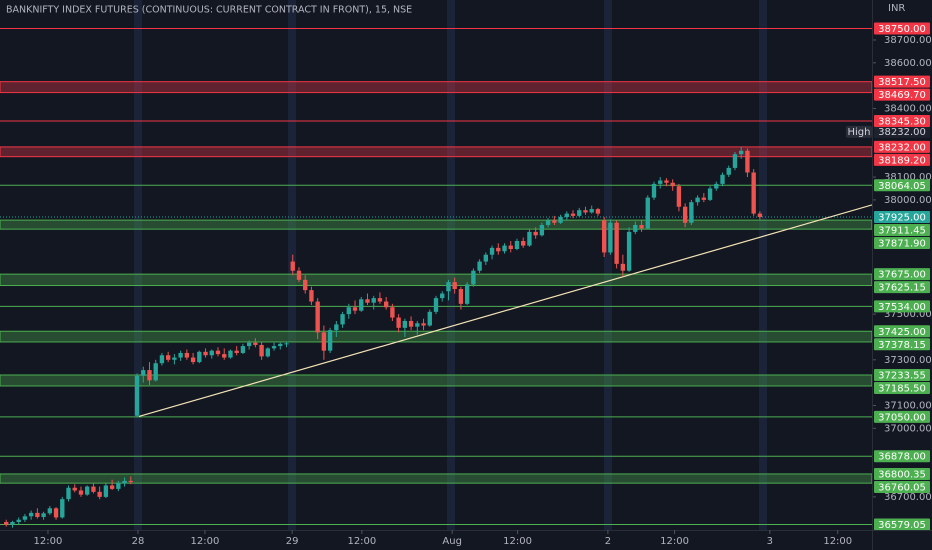 This screenshot has width=932, height=550. I want to click on price-label: 36878.00, so click(902, 457).